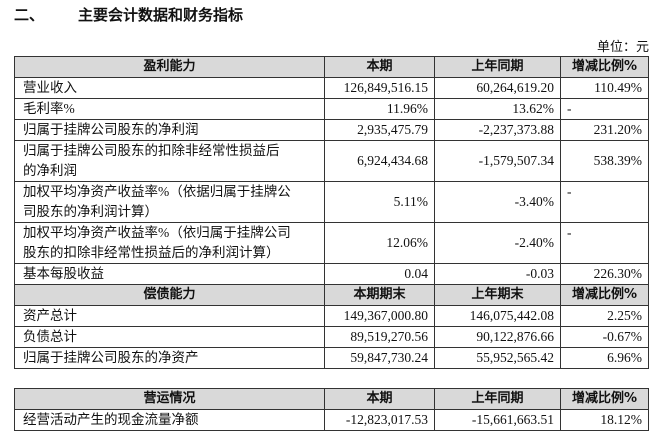 The width and height of the screenshot is (655, 436). I want to click on value-cell: -0.67%, so click(604, 337).